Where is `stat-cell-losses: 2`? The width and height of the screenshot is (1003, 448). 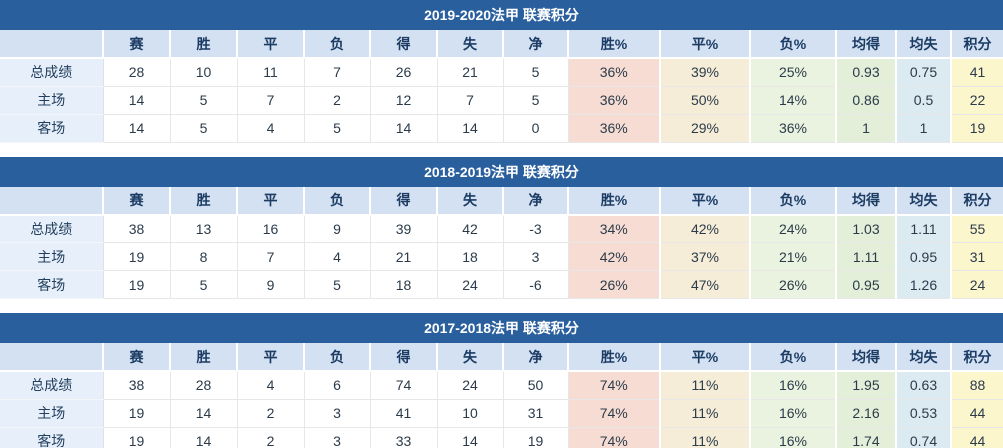 stat-cell-losses: 2 is located at coordinates (337, 100).